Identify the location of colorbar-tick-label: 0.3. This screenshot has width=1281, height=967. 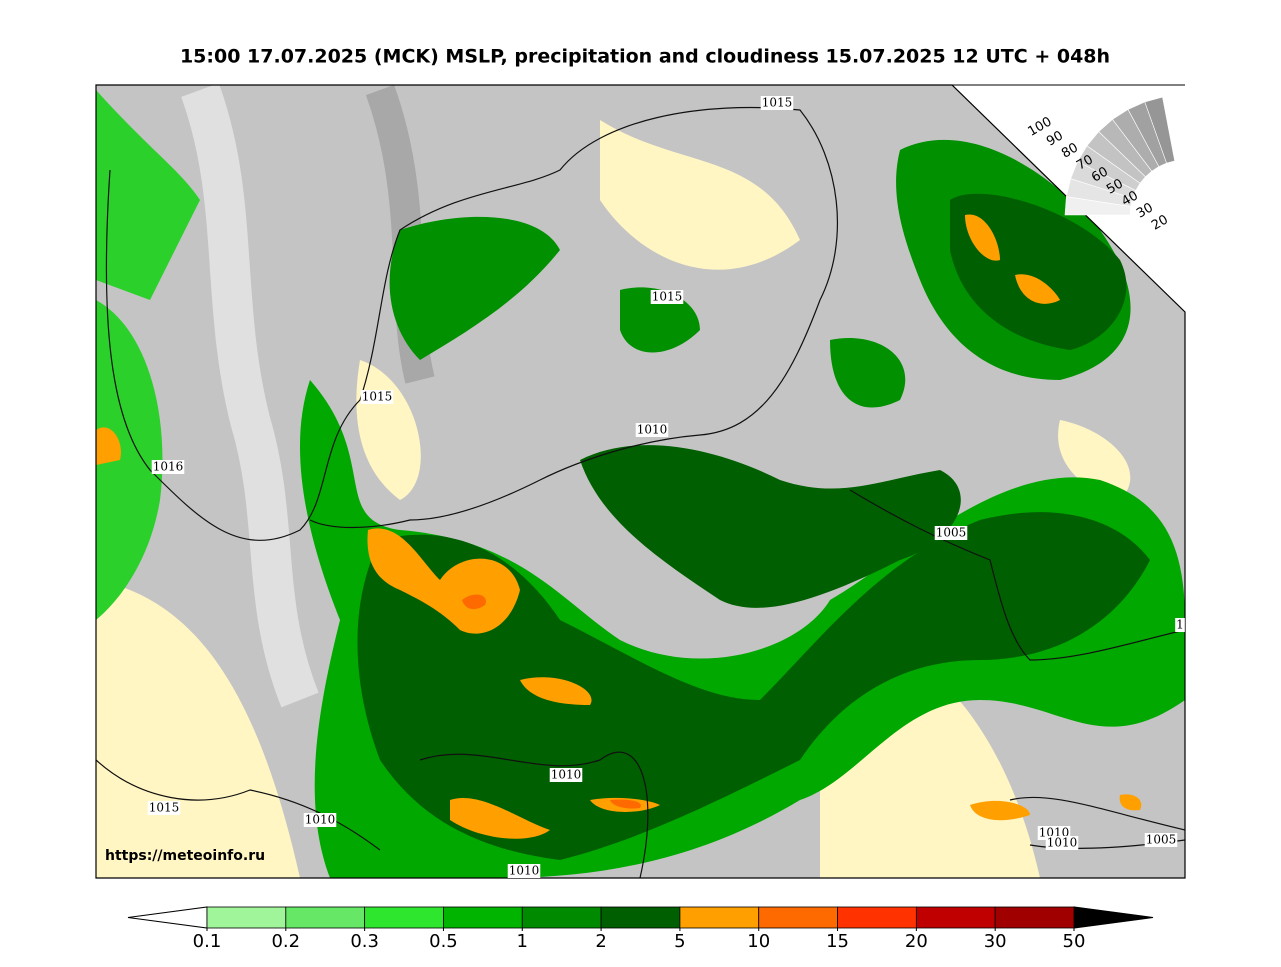
(364, 941).